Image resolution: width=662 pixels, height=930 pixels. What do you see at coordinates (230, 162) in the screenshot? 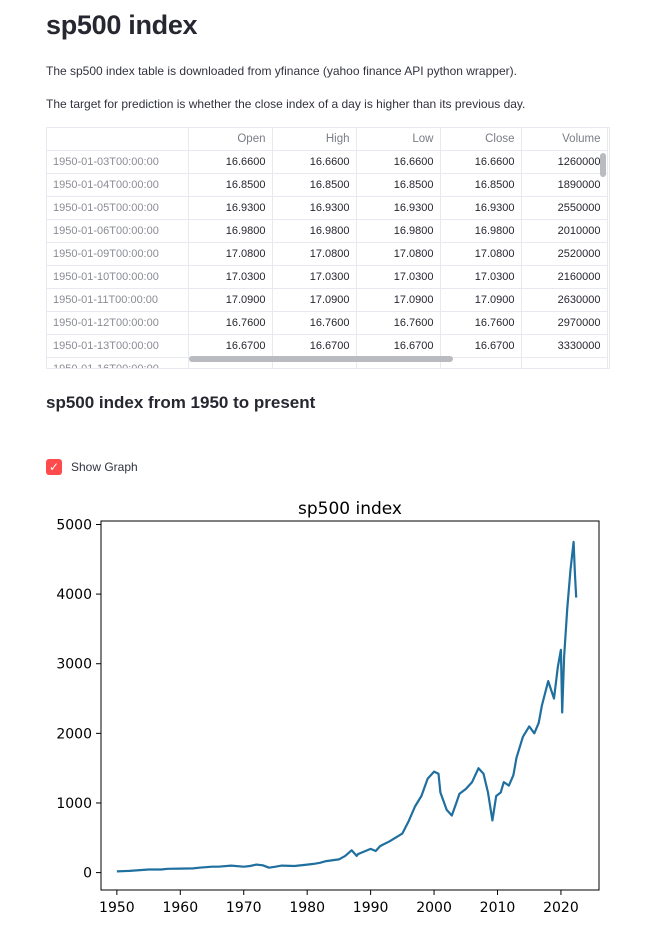
I see `cell-open: 16.6600` at bounding box center [230, 162].